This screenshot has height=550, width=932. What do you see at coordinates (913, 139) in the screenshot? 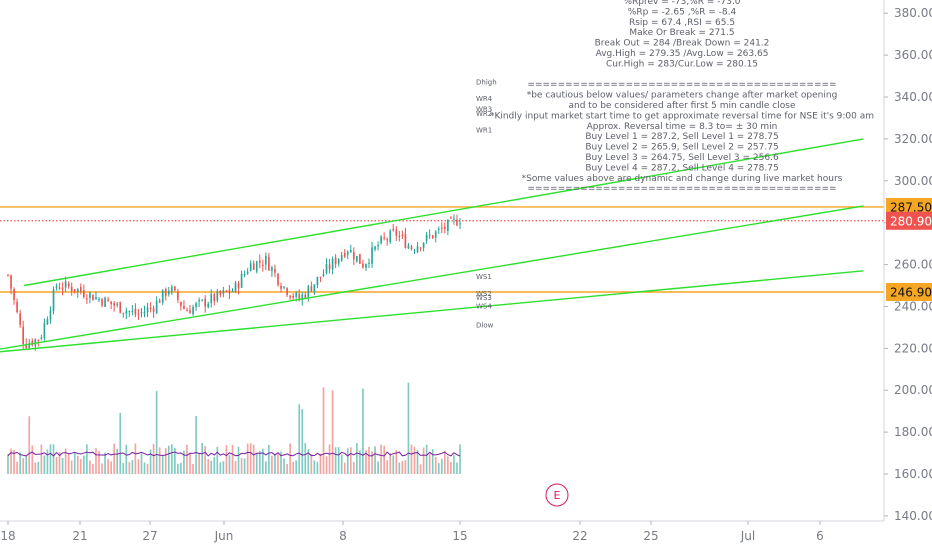
I see `price-tick-label: 320.00` at bounding box center [913, 139].